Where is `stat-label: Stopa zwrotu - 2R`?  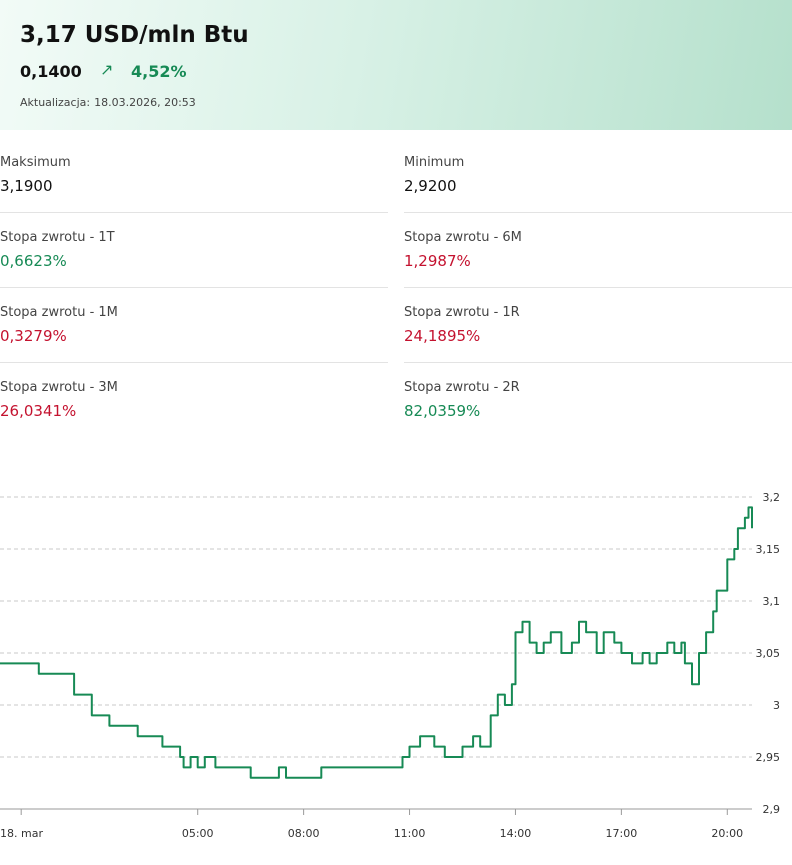 stat-label: Stopa zwrotu - 2R is located at coordinates (462, 387).